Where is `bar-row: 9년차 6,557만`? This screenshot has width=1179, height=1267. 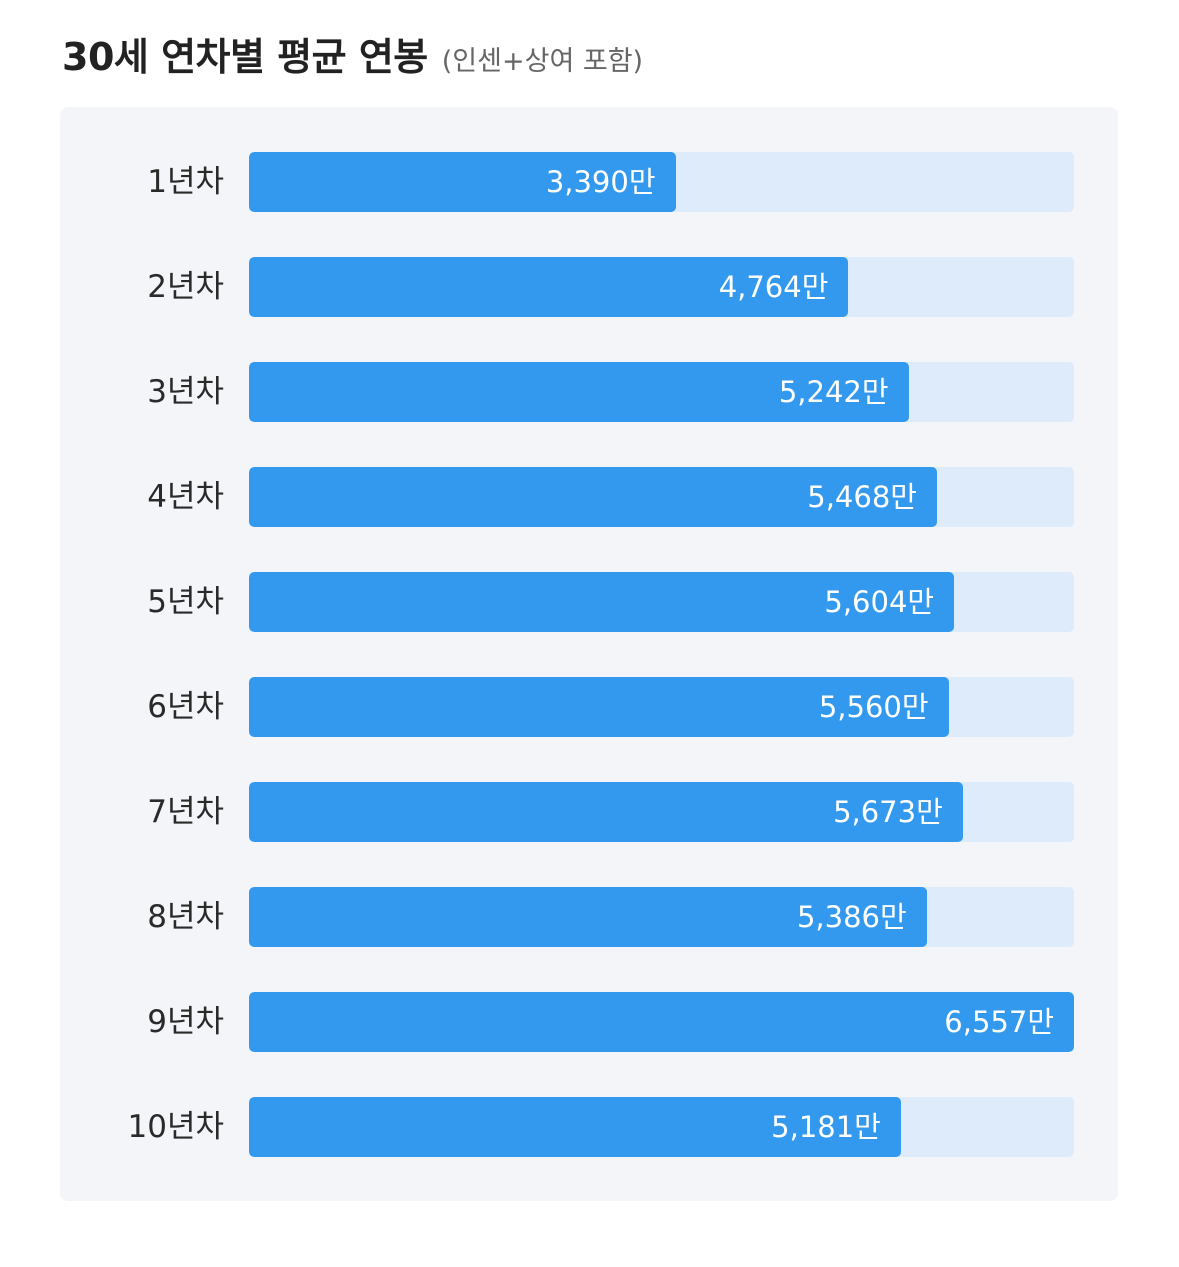
bar-row: 9년차 6,557만 is located at coordinates (589, 1022).